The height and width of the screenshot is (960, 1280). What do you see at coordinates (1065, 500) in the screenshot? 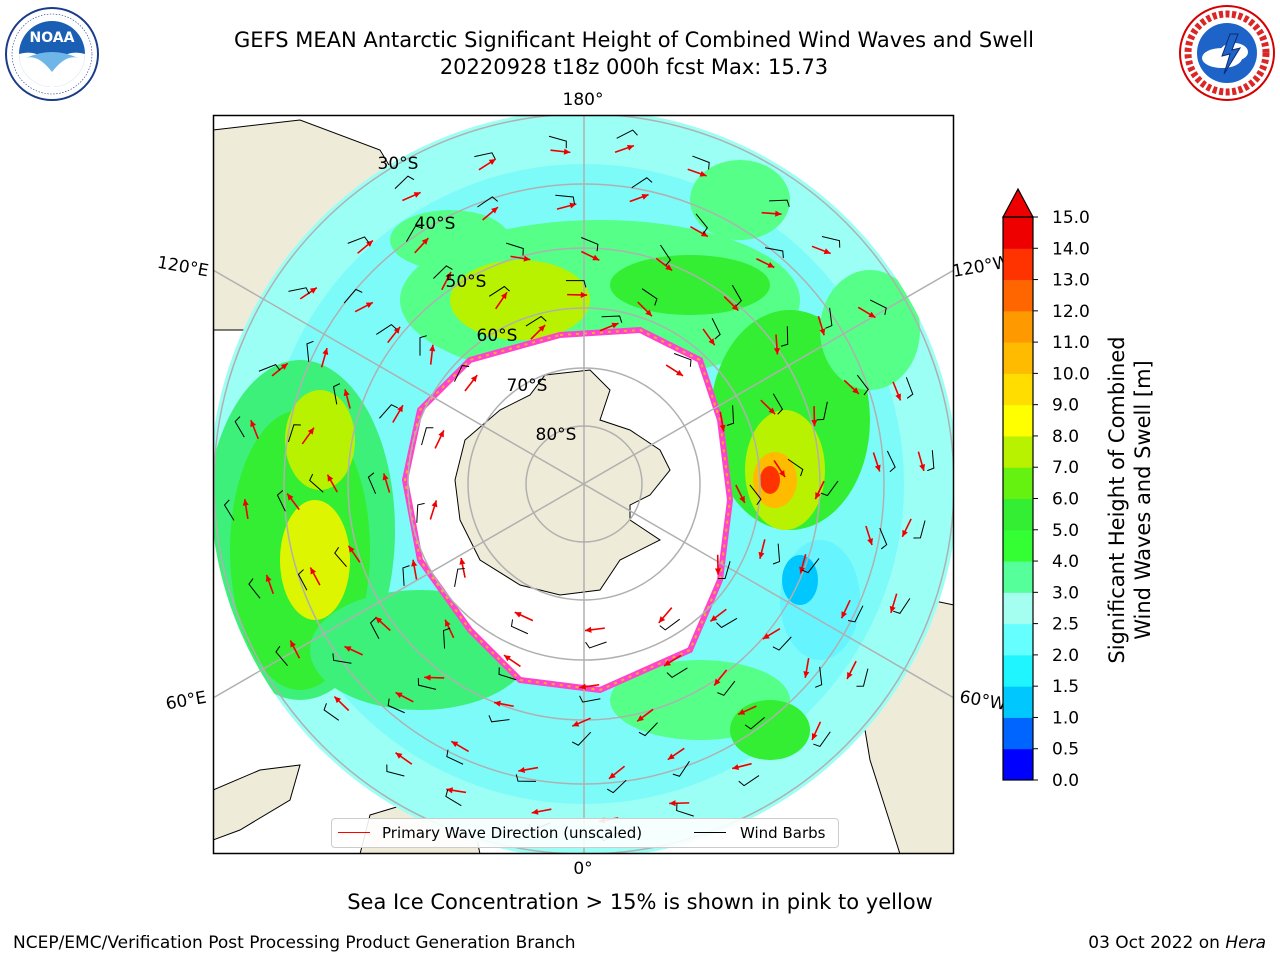
I see `colorbar-tick-label: 6.0` at bounding box center [1065, 500].